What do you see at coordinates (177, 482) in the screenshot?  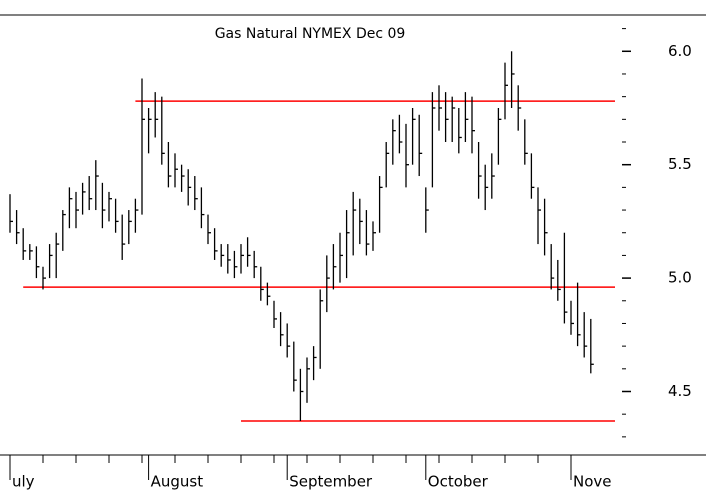 I see `x-tick-label: August` at bounding box center [177, 482].